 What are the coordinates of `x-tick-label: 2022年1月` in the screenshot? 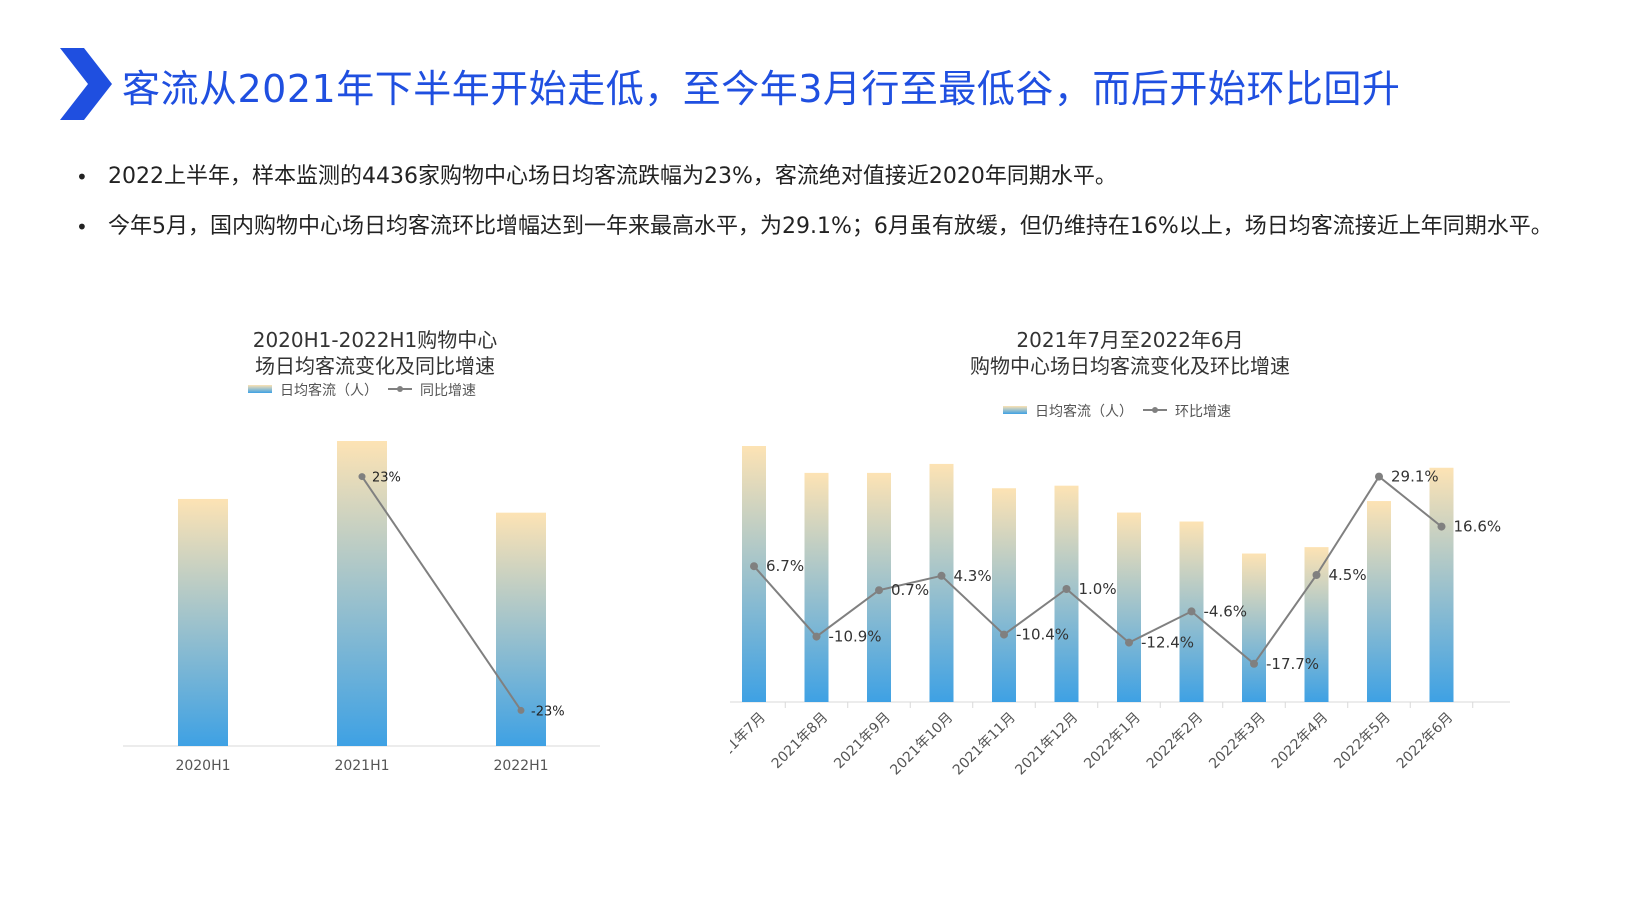 It's located at (1112, 741).